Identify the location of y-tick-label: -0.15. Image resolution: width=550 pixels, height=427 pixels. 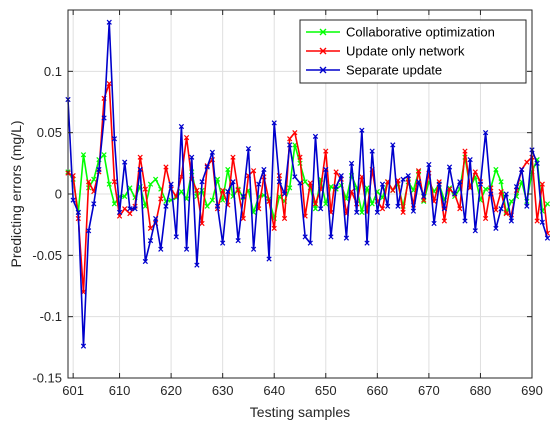
(47, 378).